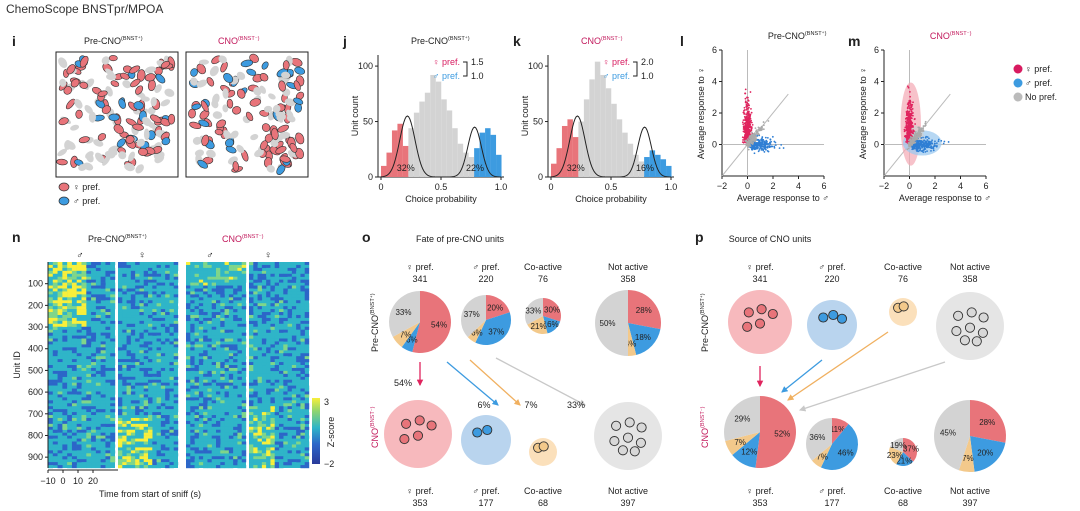 This screenshot has height=511, width=1080. What do you see at coordinates (370, 177) in the screenshot?
I see `y-tick-label-j: 0` at bounding box center [370, 177].